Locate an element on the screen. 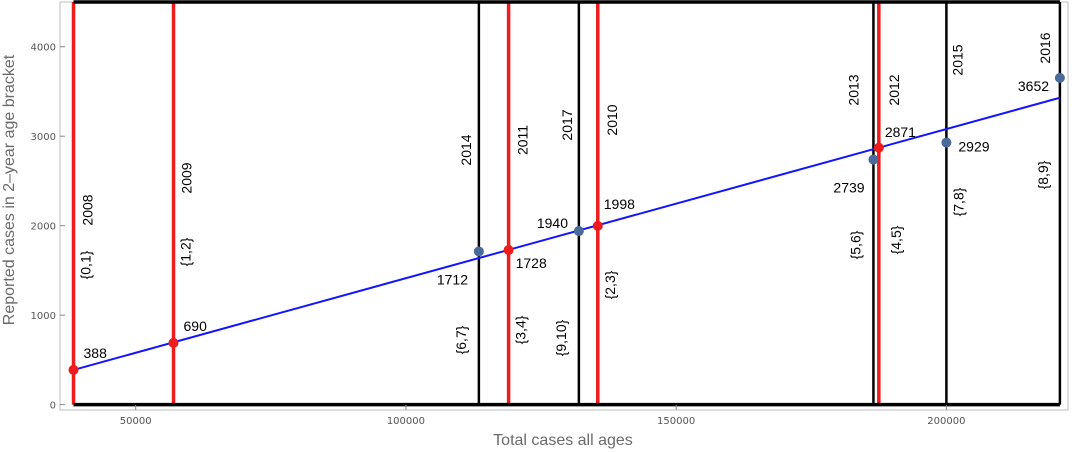  point-label-3652: 3652 is located at coordinates (1033, 86).